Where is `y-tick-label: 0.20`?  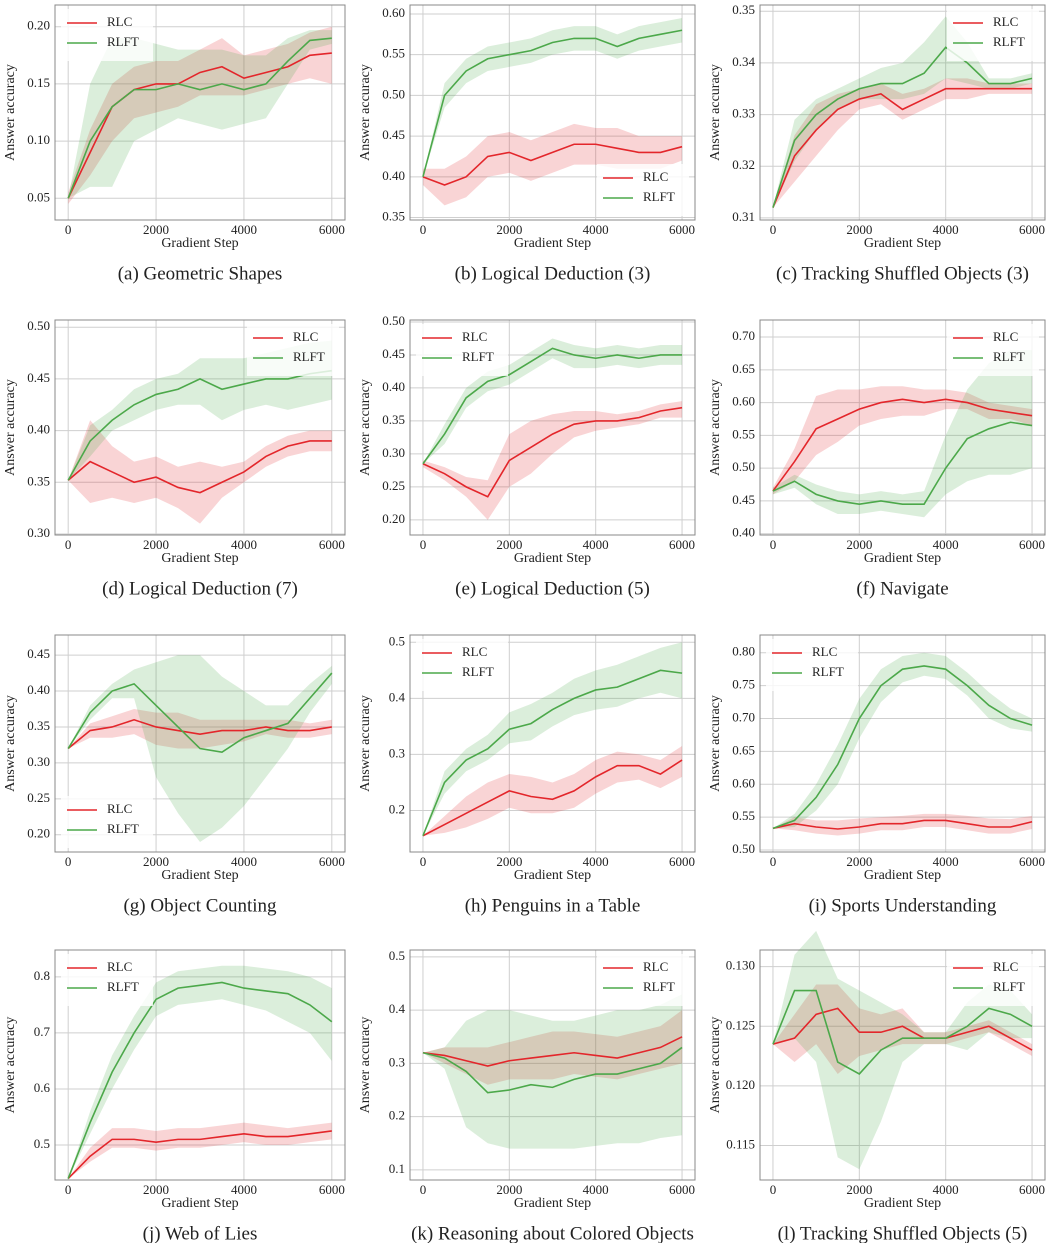 y-tick-label: 0.20 is located at coordinates (38, 833).